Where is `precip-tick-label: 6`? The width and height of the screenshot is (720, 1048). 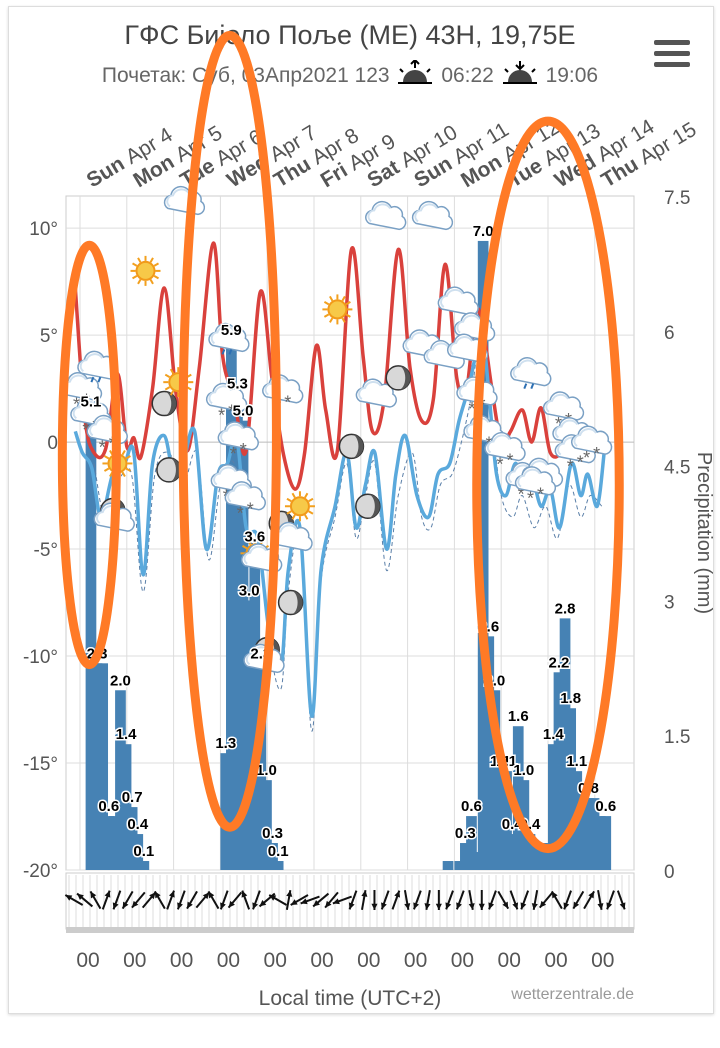
precip-tick-label: 6 is located at coordinates (669, 333).